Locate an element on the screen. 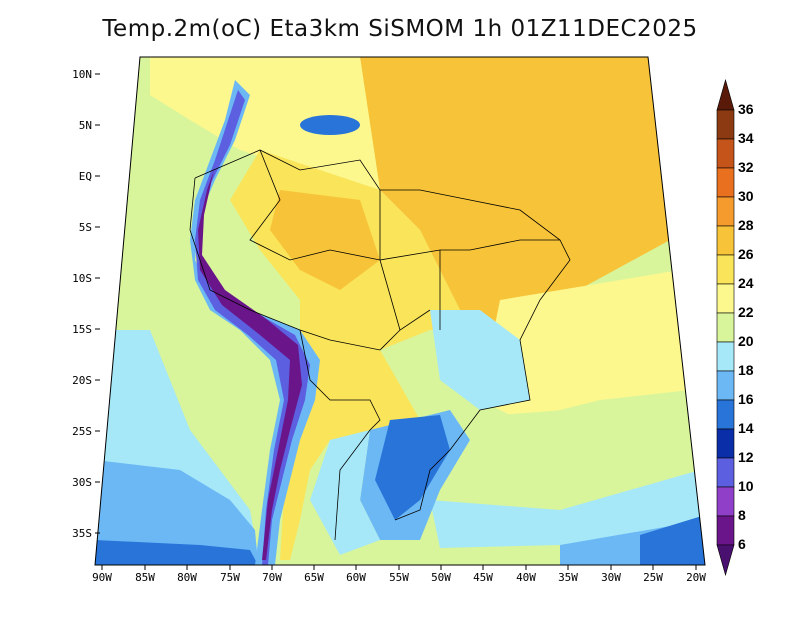 The height and width of the screenshot is (618, 800). lon-label: 60W is located at coordinates (356, 577).